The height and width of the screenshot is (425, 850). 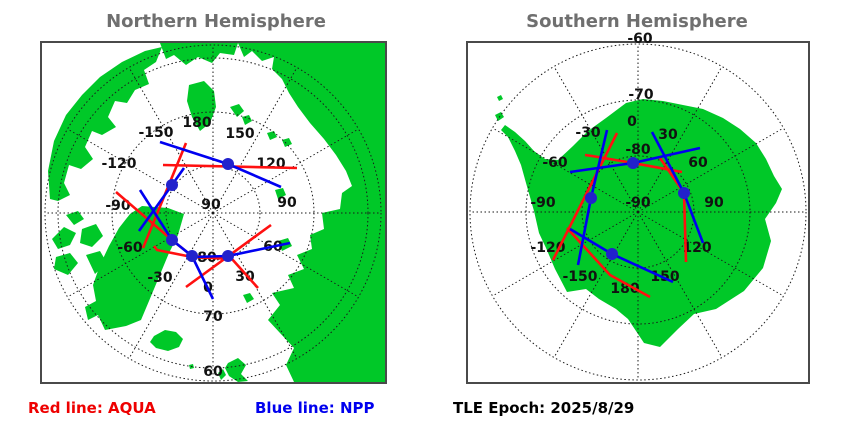 What do you see at coordinates (213, 317) in the screenshot?
I see `graticule-label: 70` at bounding box center [213, 317].